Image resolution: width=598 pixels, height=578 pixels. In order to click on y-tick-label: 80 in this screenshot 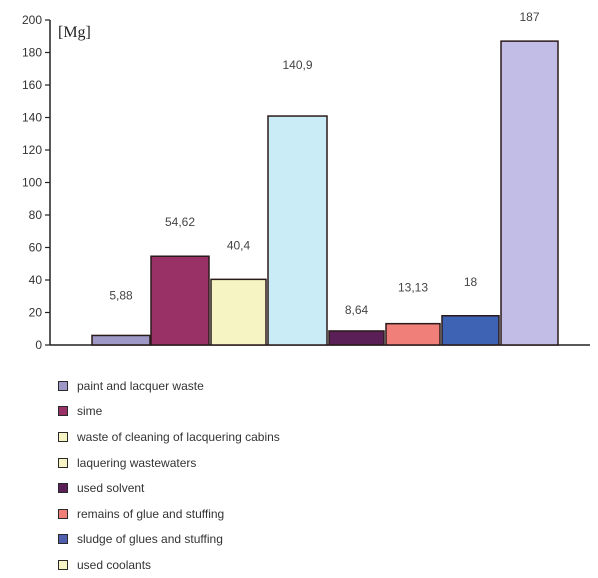, I will do `click(36, 215)`.